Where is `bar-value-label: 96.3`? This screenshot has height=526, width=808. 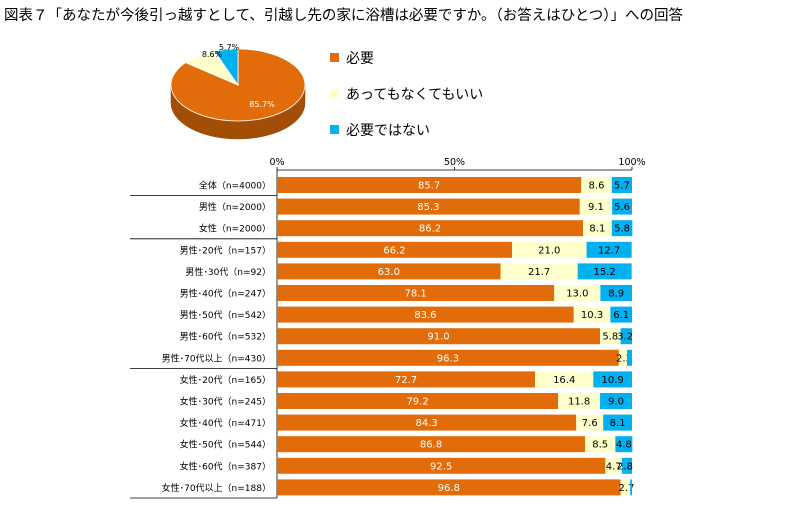 bar-value-label: 96.3 is located at coordinates (448, 358).